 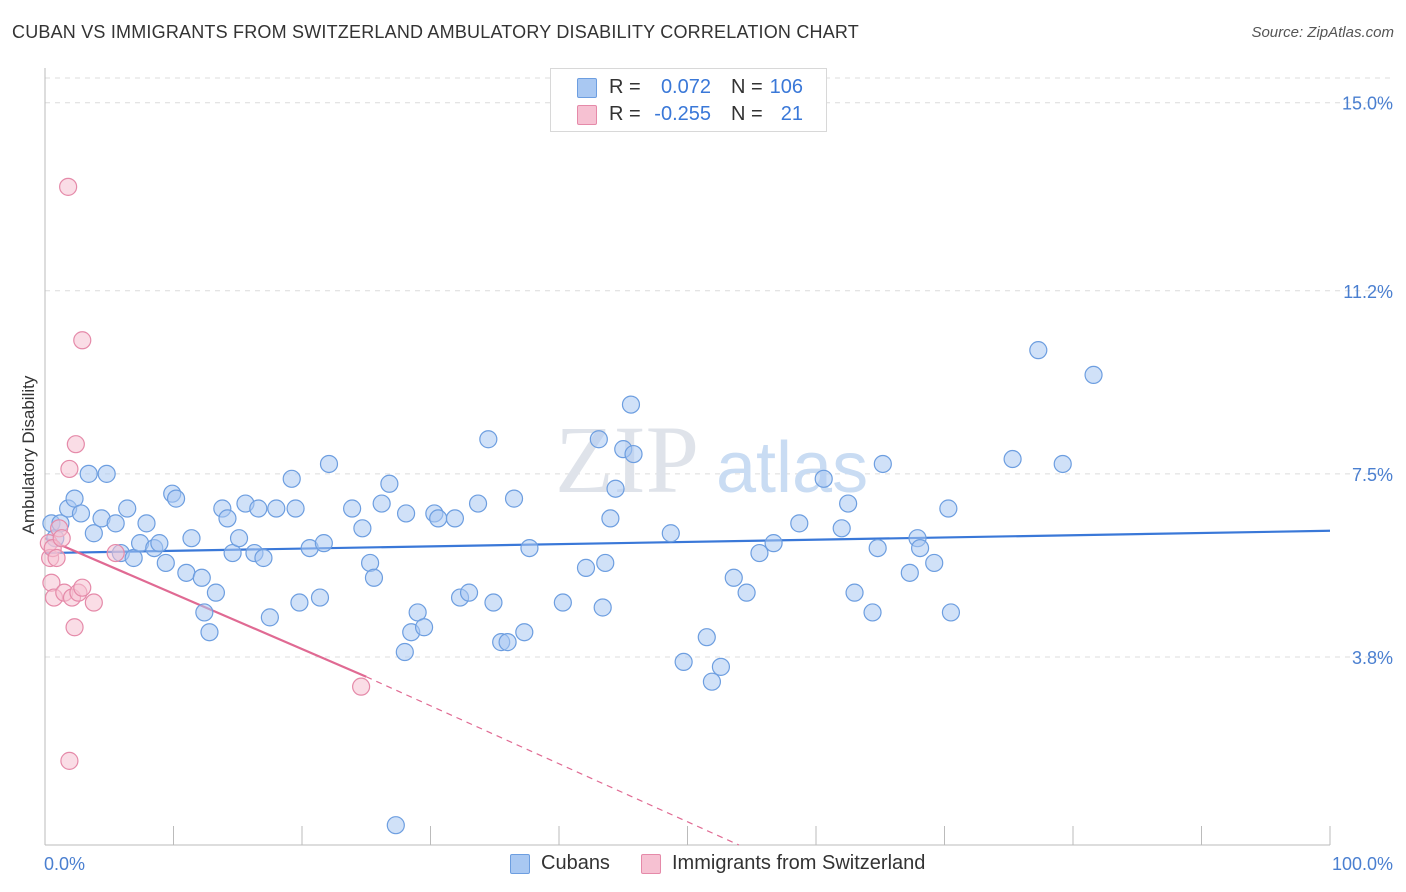 What do you see at coordinates (799, 863) in the screenshot?
I see `bottom-legend-label-switzerland: Immigrants from Switzerland` at bounding box center [799, 863].